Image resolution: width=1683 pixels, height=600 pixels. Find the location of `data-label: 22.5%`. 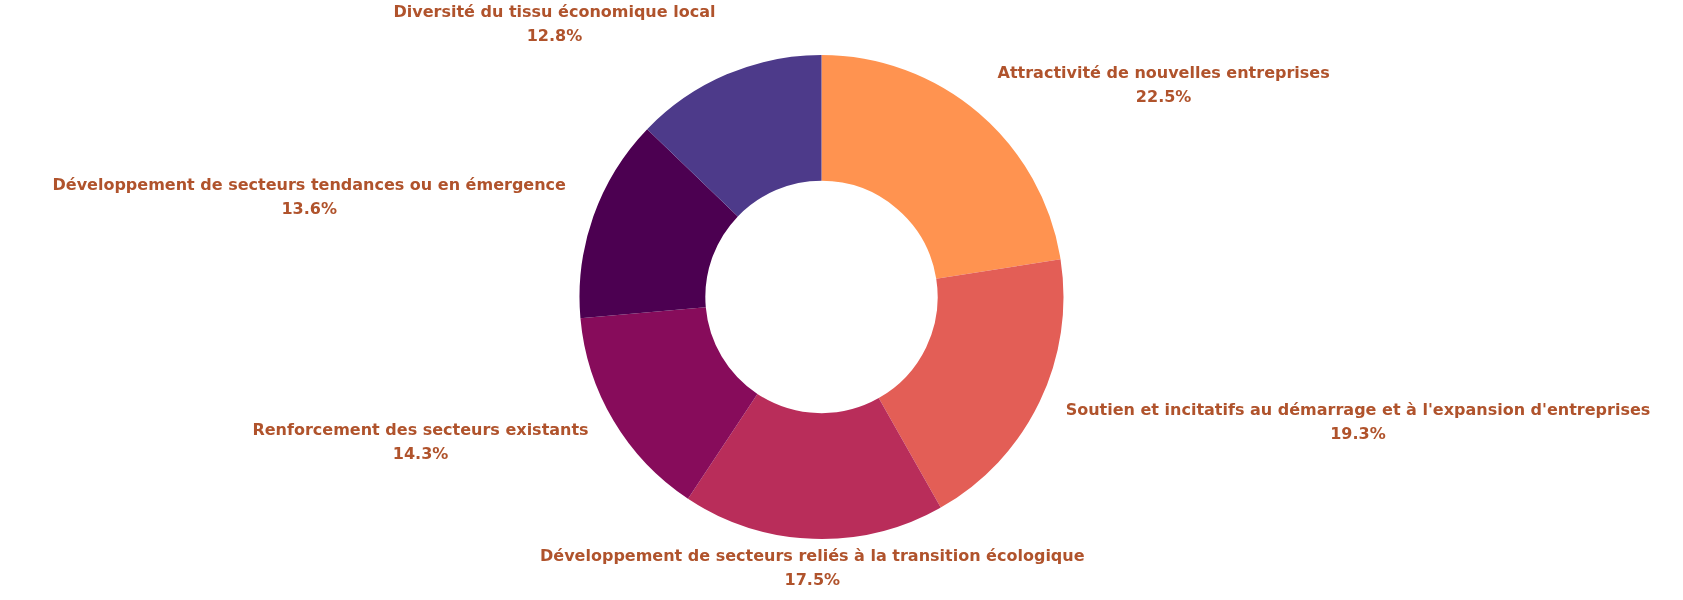

data-label: 22.5% is located at coordinates (1163, 97).